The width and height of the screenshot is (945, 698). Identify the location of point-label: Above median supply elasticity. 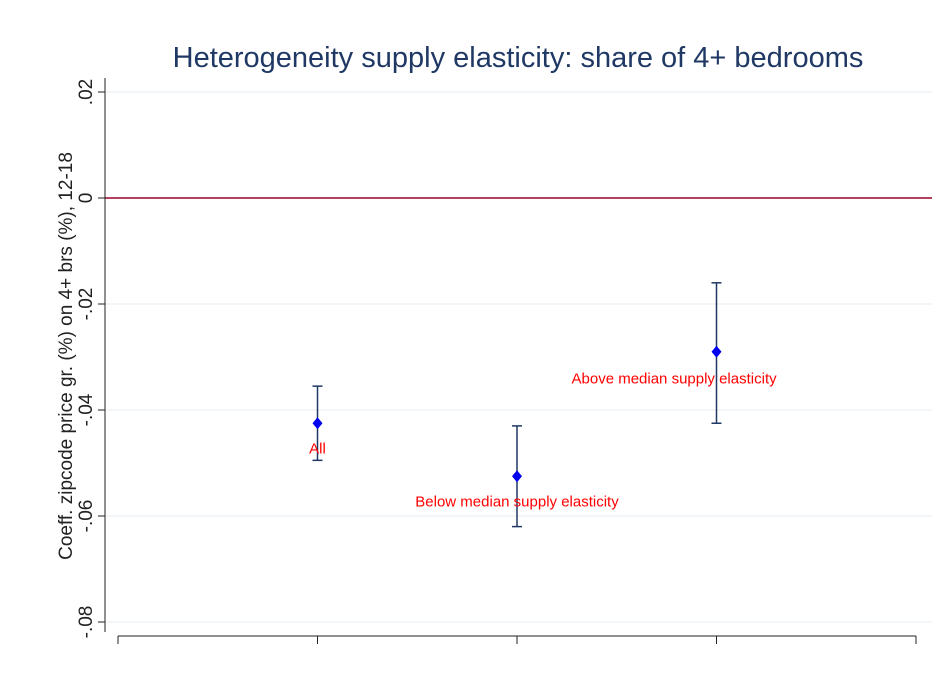
(675, 379).